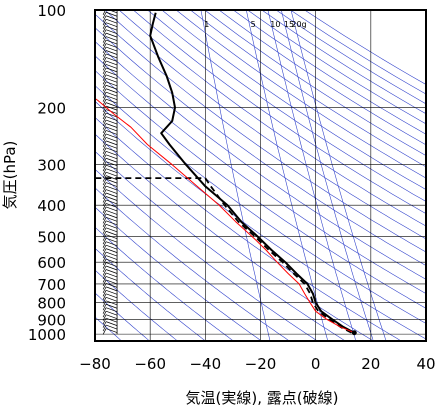 Image resolution: width=436 pixels, height=411 pixels. Describe the element at coordinates (51, 11) in the screenshot. I see `y-tick-label: 100` at that location.